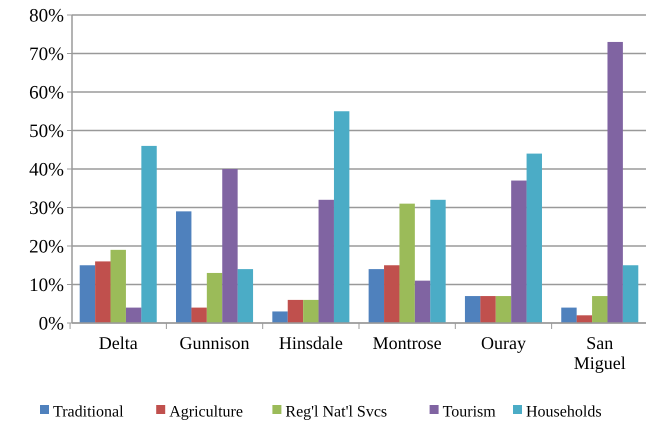 The width and height of the screenshot is (661, 423). Describe the element at coordinates (46, 93) in the screenshot. I see `y-tick-label: 60%` at that location.